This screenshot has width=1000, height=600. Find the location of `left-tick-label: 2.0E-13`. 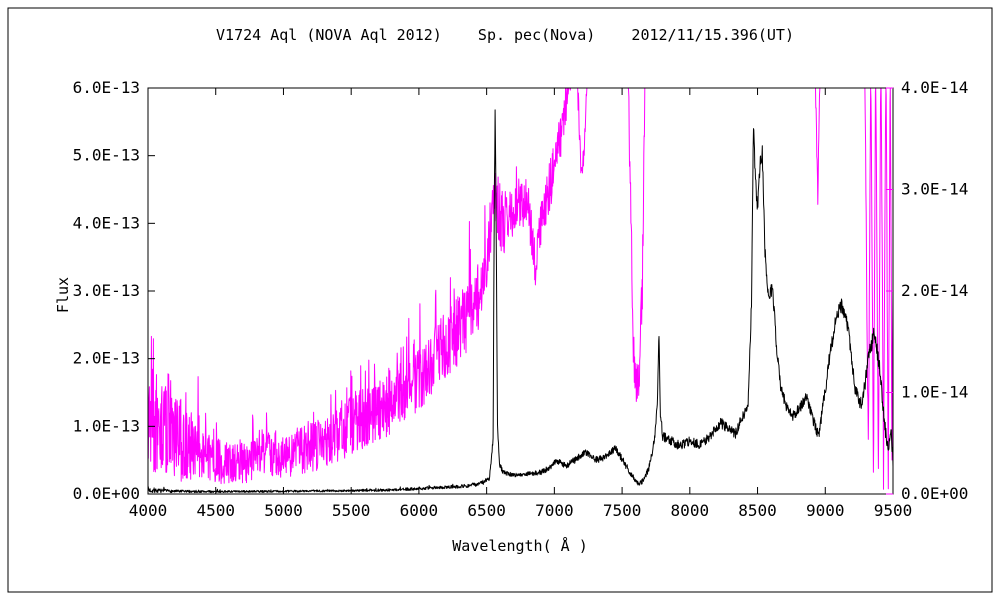

left-tick-label: 2.0E-13 is located at coordinates (106, 358).